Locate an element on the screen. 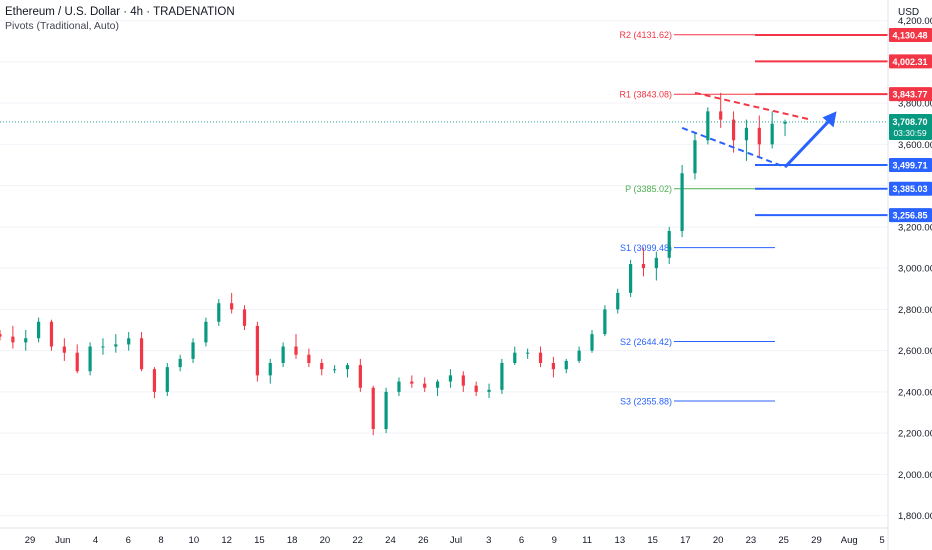  x-tick-label: Jul is located at coordinates (456, 540).